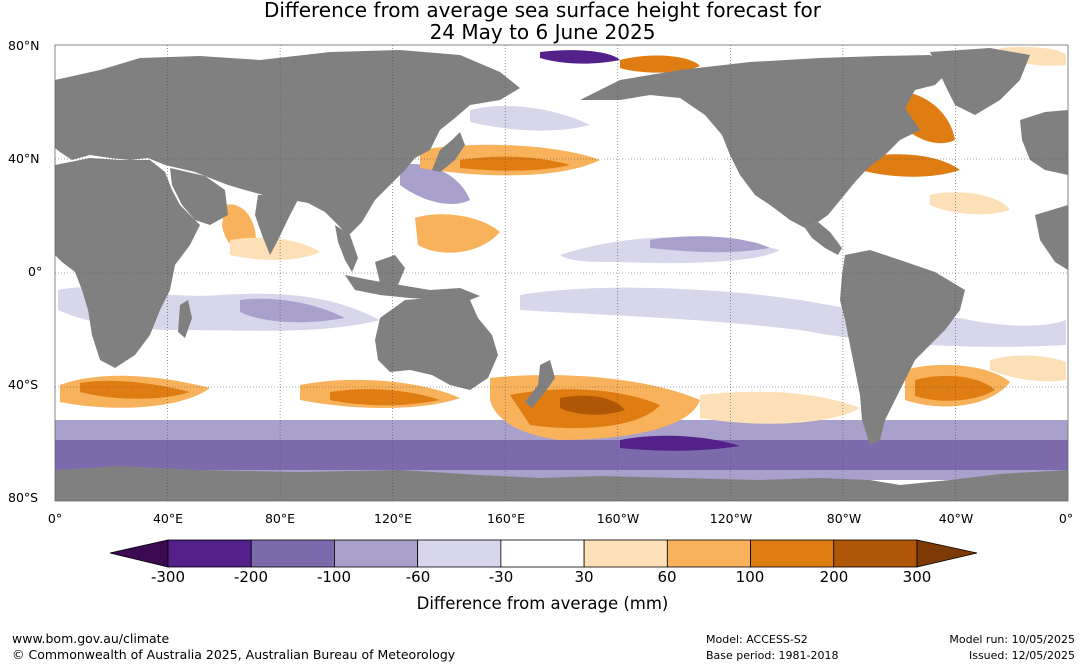  I want to click on anomaly-southern-band-deep, so click(561, 455).